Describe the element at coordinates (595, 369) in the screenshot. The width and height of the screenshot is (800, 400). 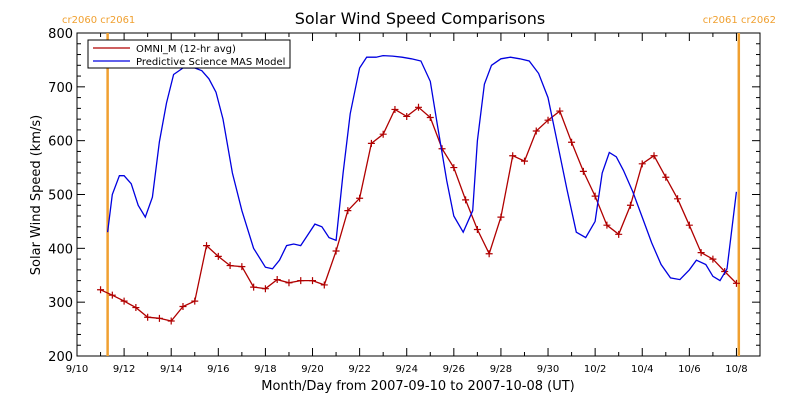
I see `x-tick-label: 10/2` at that location.